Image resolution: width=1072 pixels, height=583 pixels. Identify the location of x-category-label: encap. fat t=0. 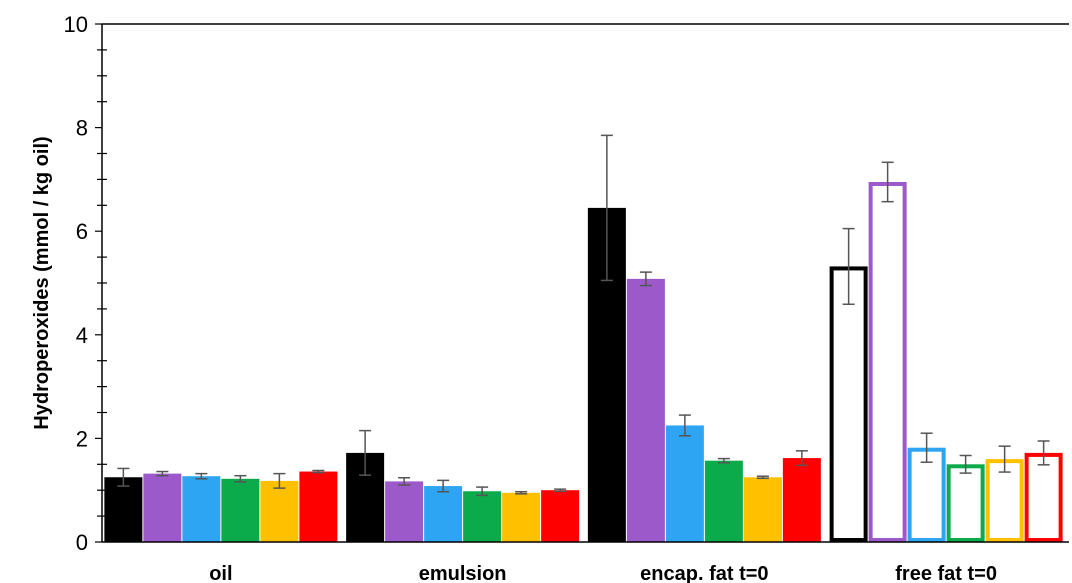
(704, 573).